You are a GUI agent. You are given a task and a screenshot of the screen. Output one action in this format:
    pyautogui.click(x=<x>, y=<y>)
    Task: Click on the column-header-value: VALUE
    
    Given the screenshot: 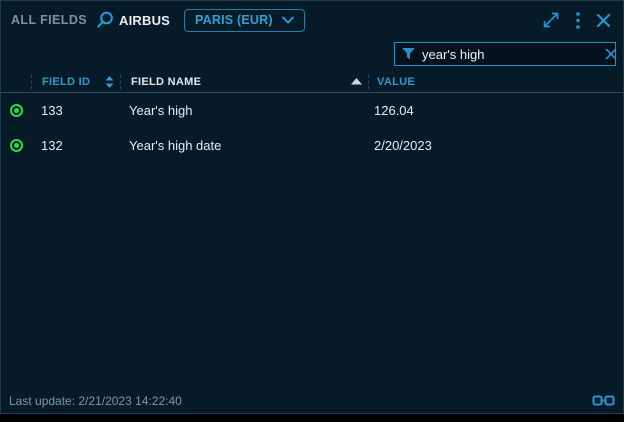 What is the action you would take?
    pyautogui.click(x=496, y=81)
    